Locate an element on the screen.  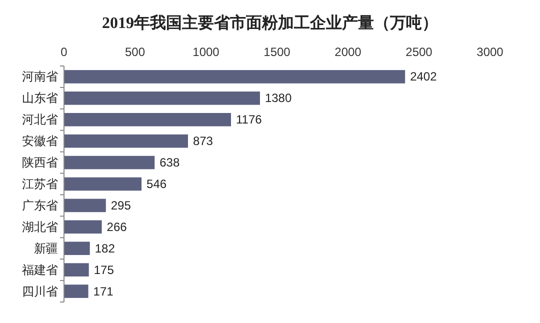
data-label: 546 is located at coordinates (156, 184).